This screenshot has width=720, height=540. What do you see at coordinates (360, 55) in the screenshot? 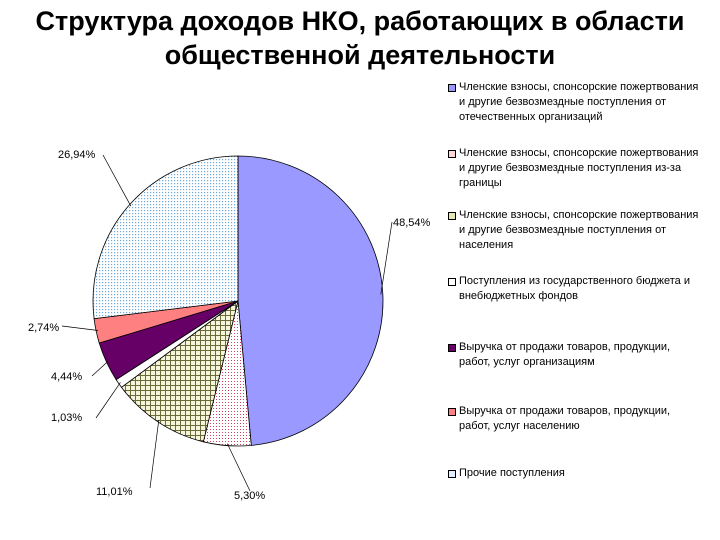
I see `chart-title-line-2: общественной деятельности` at bounding box center [360, 55].